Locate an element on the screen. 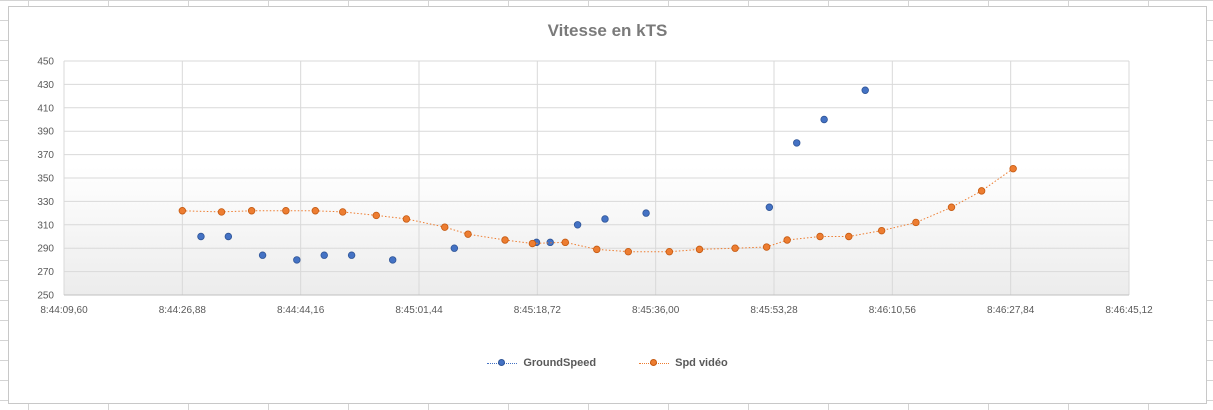  y-tick-label: 290 is located at coordinates (45, 249).